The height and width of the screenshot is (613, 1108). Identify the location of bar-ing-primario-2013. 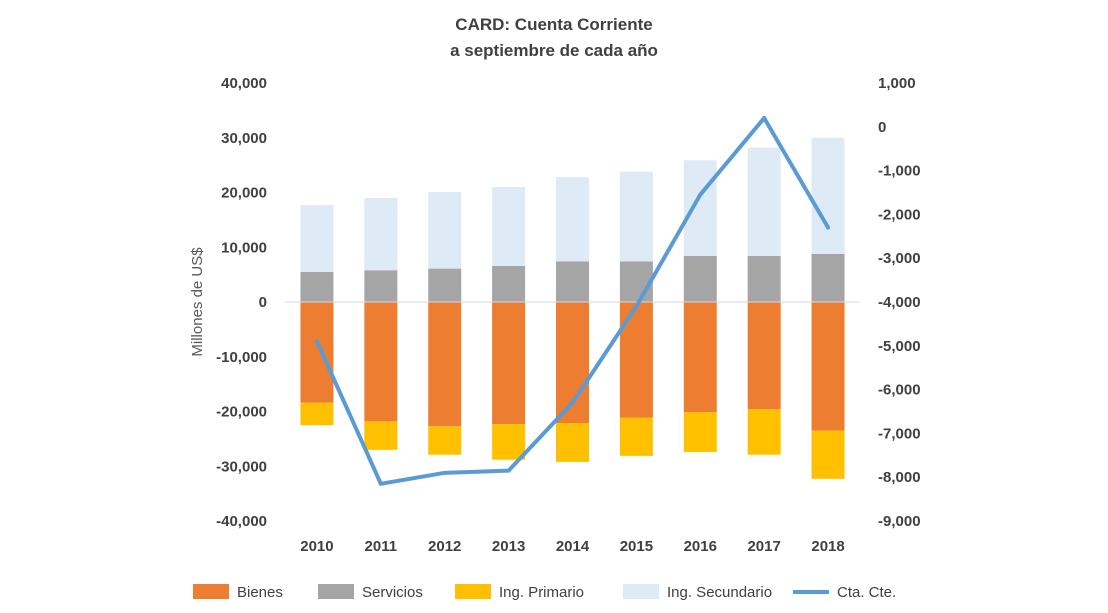
(509, 442).